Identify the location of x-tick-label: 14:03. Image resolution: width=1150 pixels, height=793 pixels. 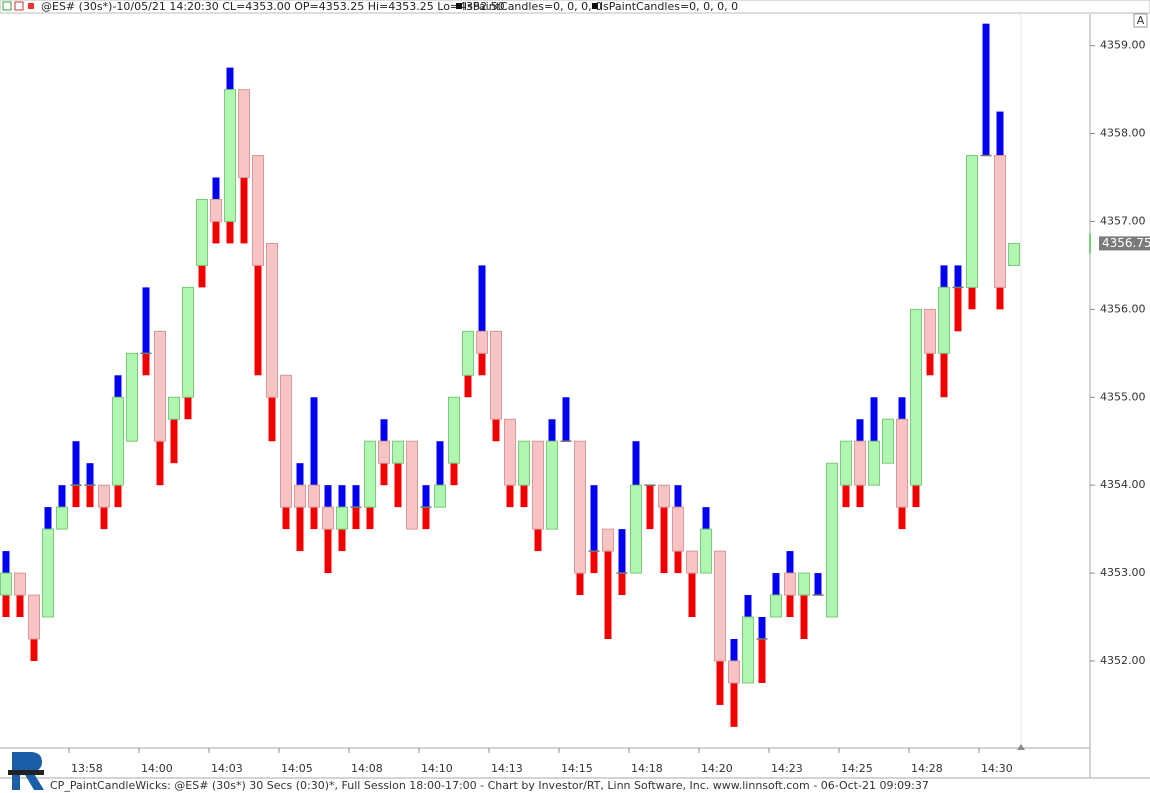
(227, 768).